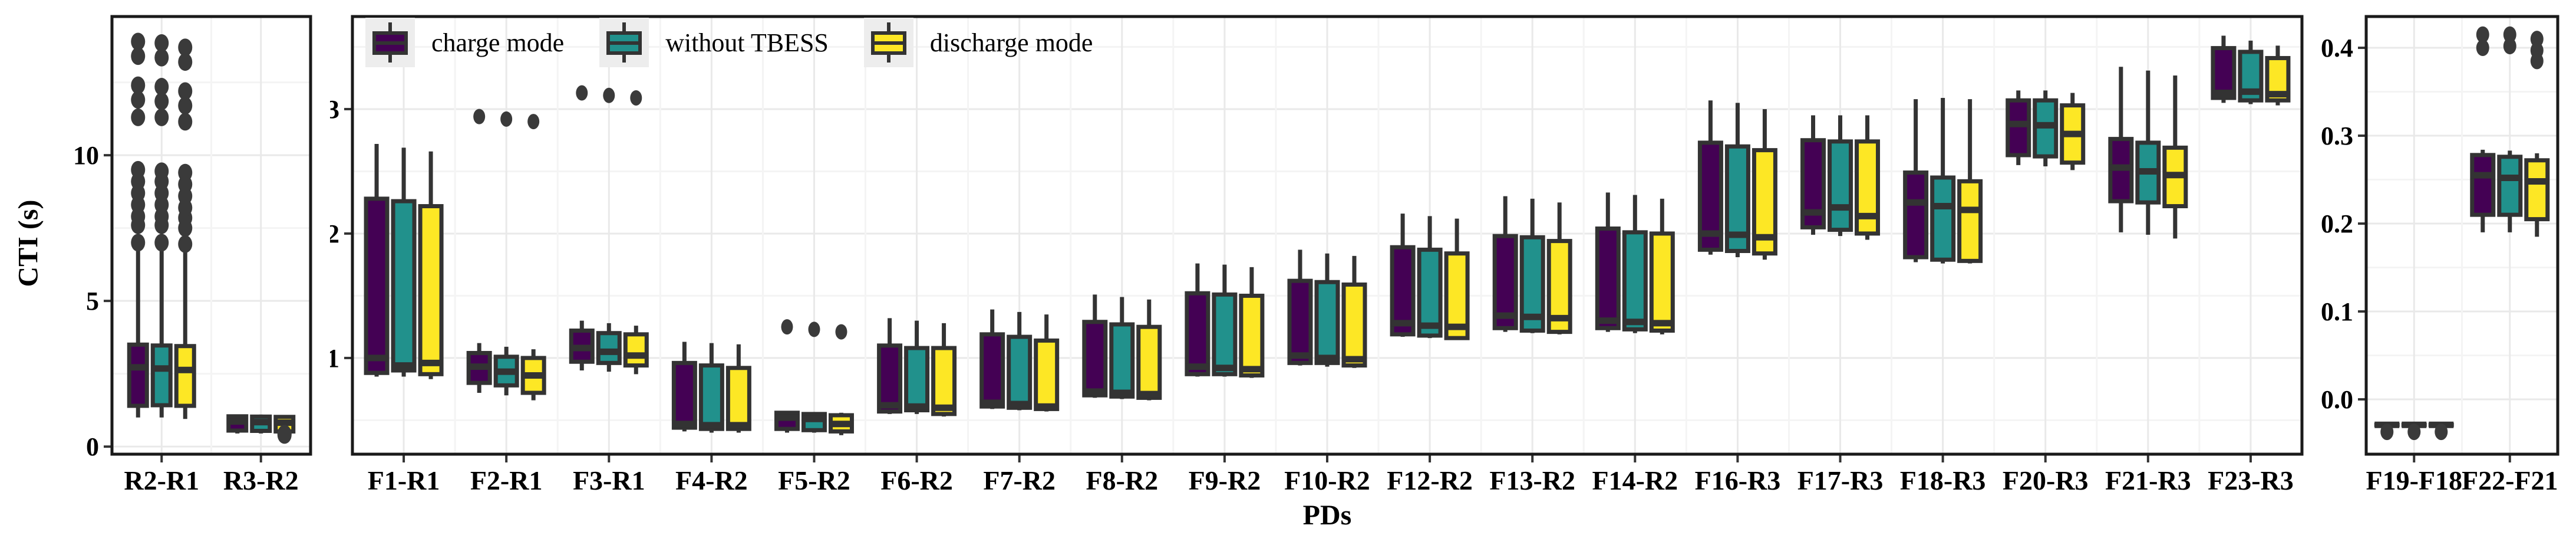 This screenshot has height=535, width=2576. What do you see at coordinates (1122, 480) in the screenshot?
I see `x-tick-label: F8-R2` at bounding box center [1122, 480].